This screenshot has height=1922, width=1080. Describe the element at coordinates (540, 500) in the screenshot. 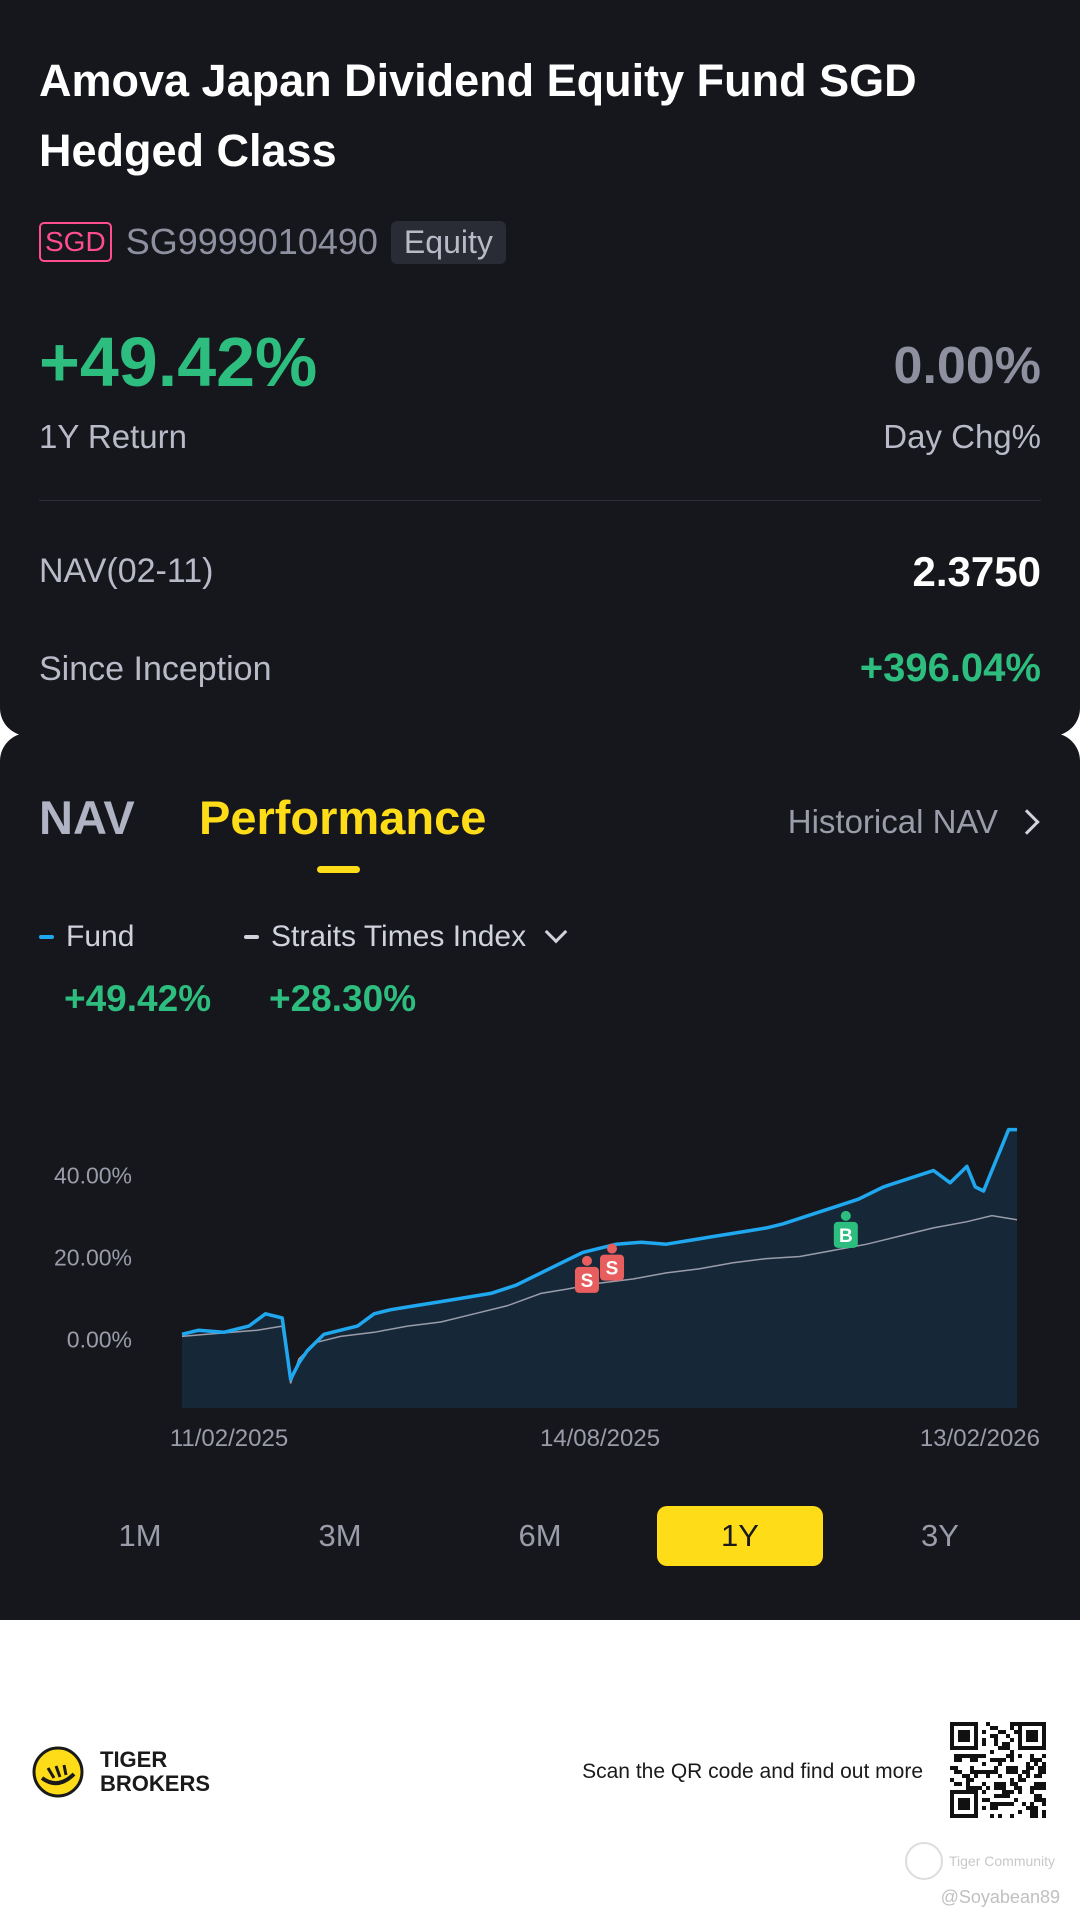

I see `divider` at that location.